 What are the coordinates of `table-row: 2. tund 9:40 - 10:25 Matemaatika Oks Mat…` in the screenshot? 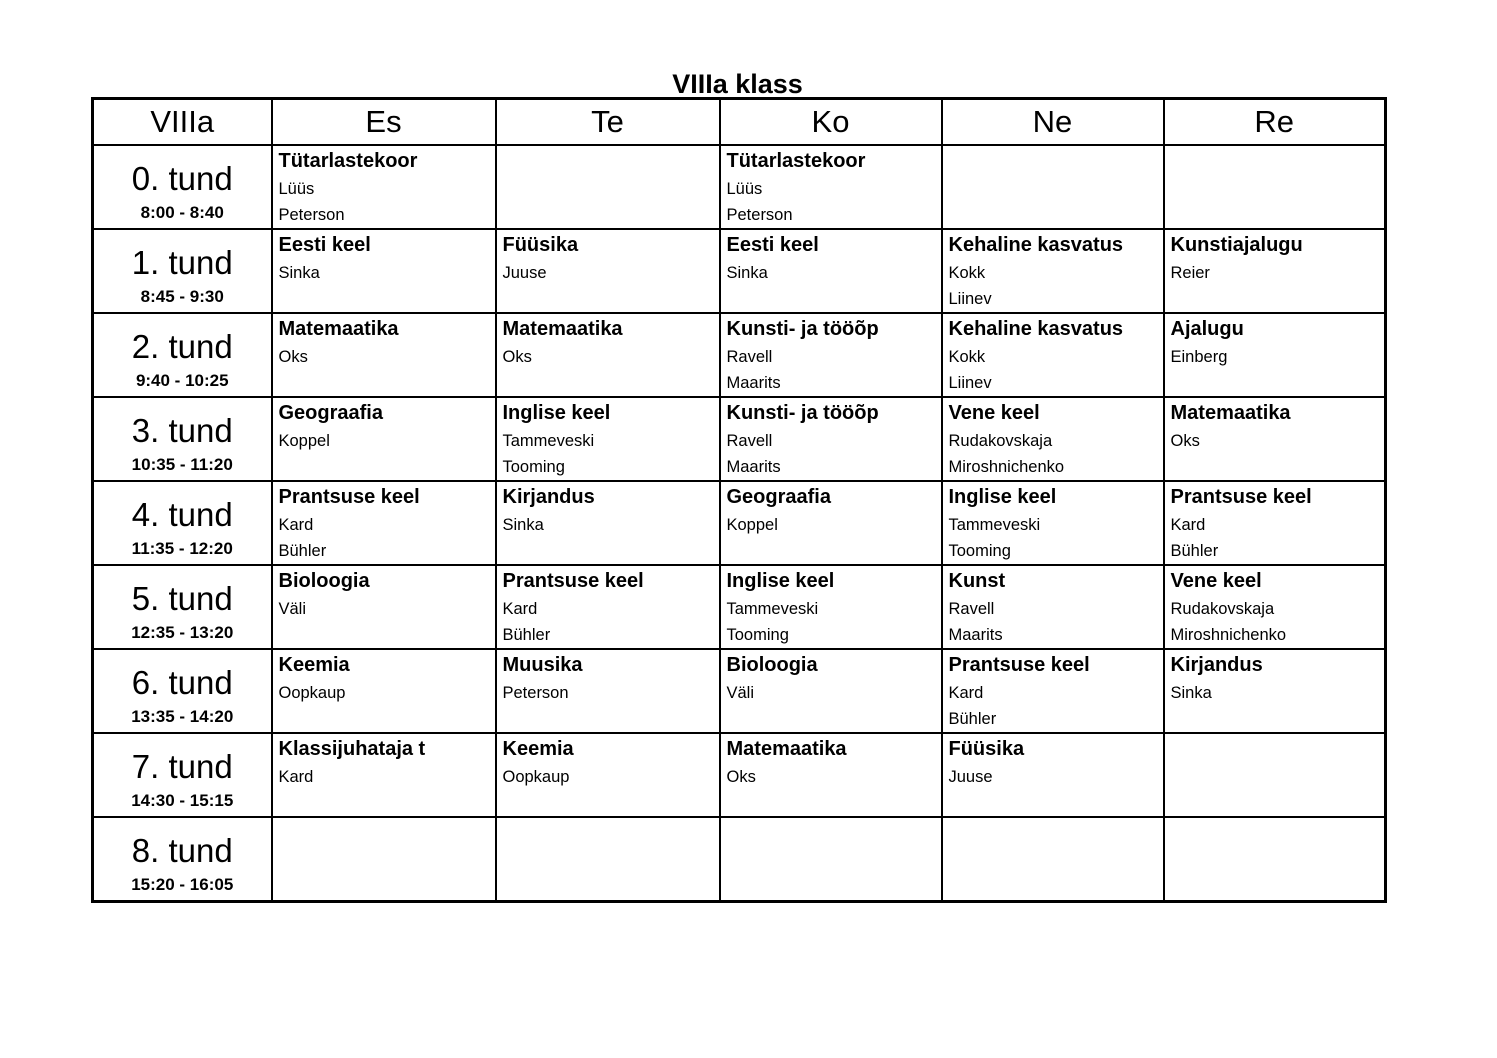 It's located at (739, 355).